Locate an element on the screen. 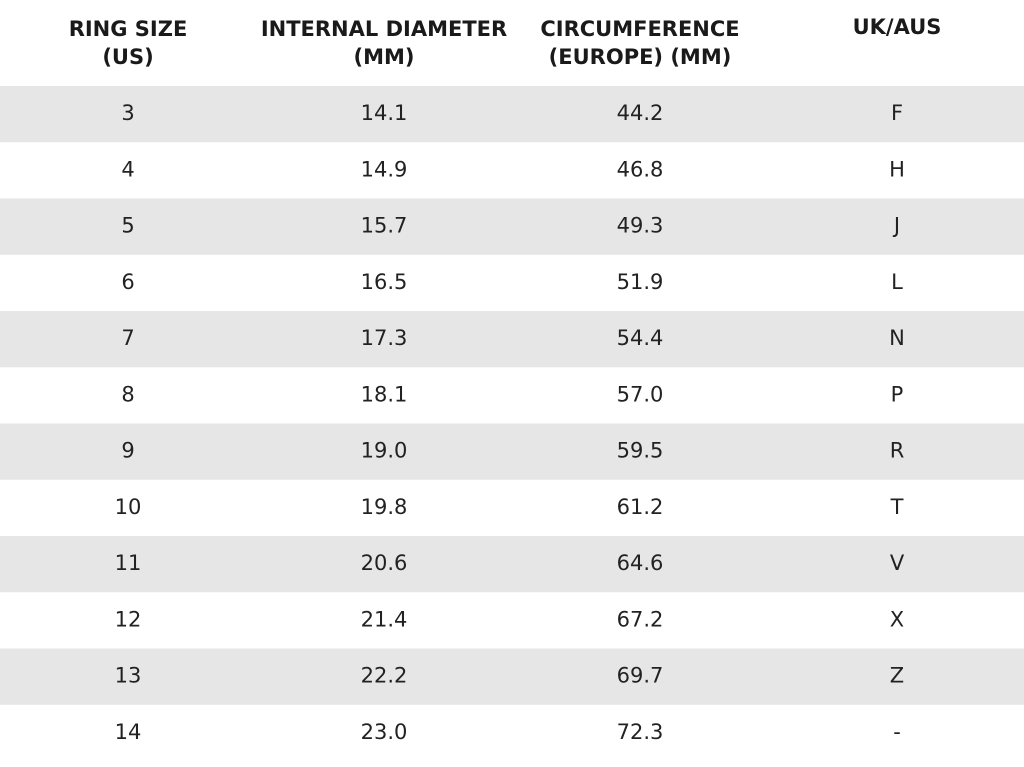 This screenshot has width=1024, height=767. cell: 59.5 is located at coordinates (640, 451).